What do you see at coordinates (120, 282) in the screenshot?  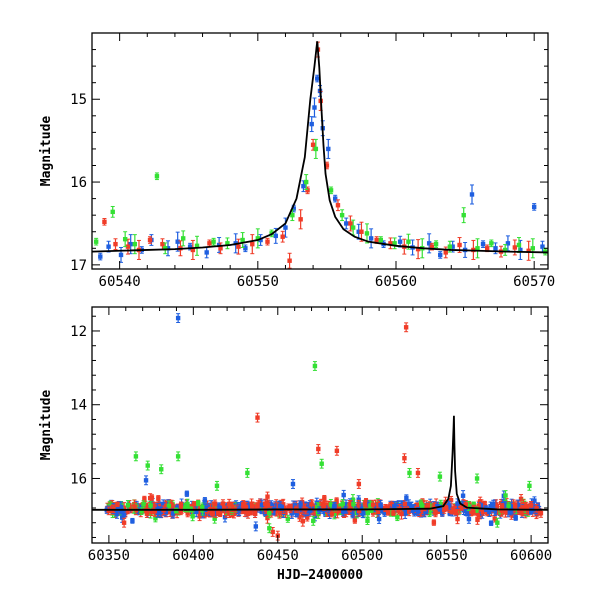 I see `x-tick-label: 60540` at bounding box center [120, 282].